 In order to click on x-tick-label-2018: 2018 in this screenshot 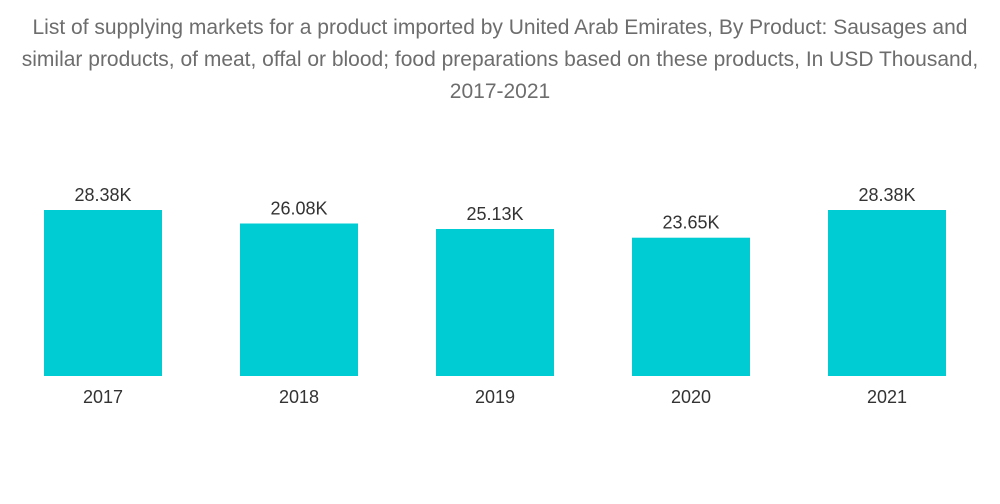, I will do `click(299, 397)`.